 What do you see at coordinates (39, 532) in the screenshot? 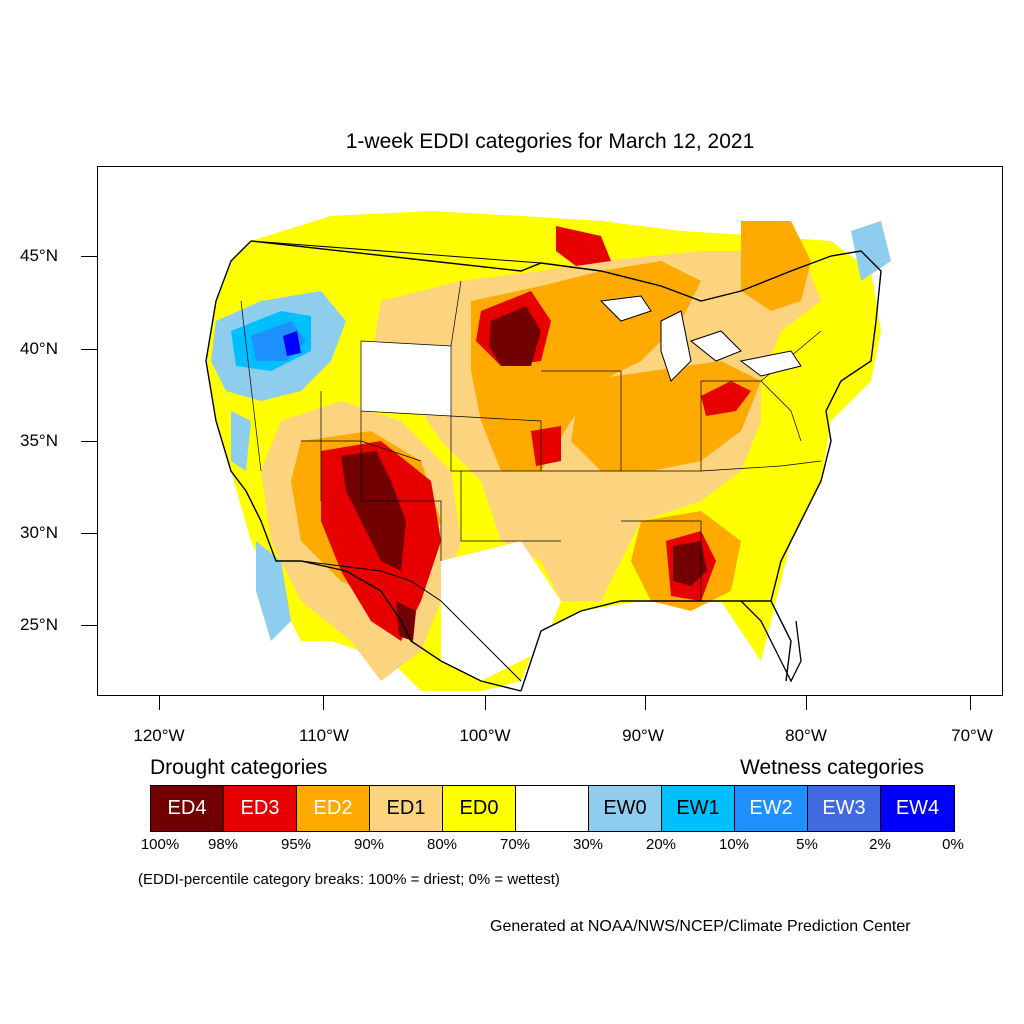
I see `lat-label-30: 30°N` at bounding box center [39, 532].